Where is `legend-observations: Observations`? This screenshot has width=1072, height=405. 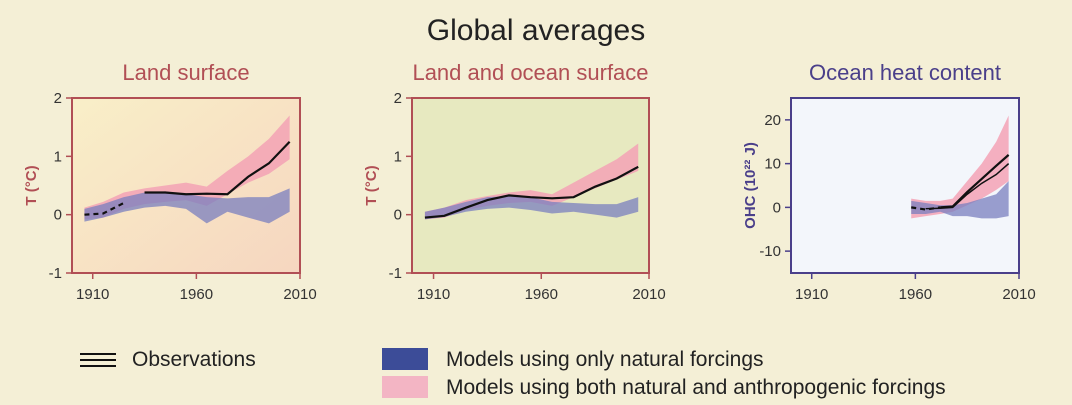
legend-observations: Observations is located at coordinates (194, 359).